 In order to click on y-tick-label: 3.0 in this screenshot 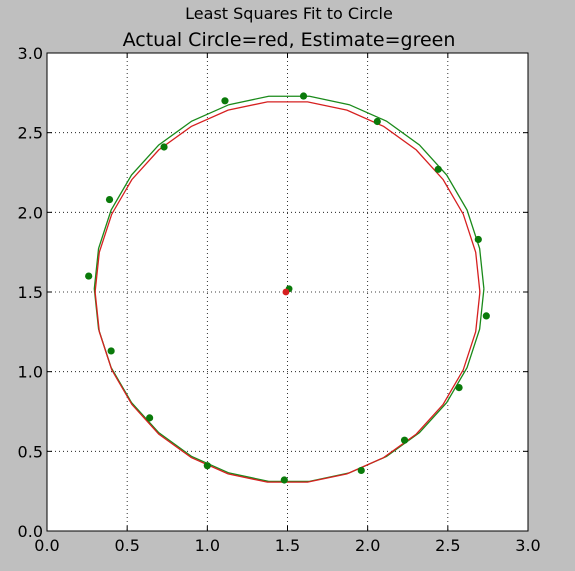, I will do `click(30, 53)`.